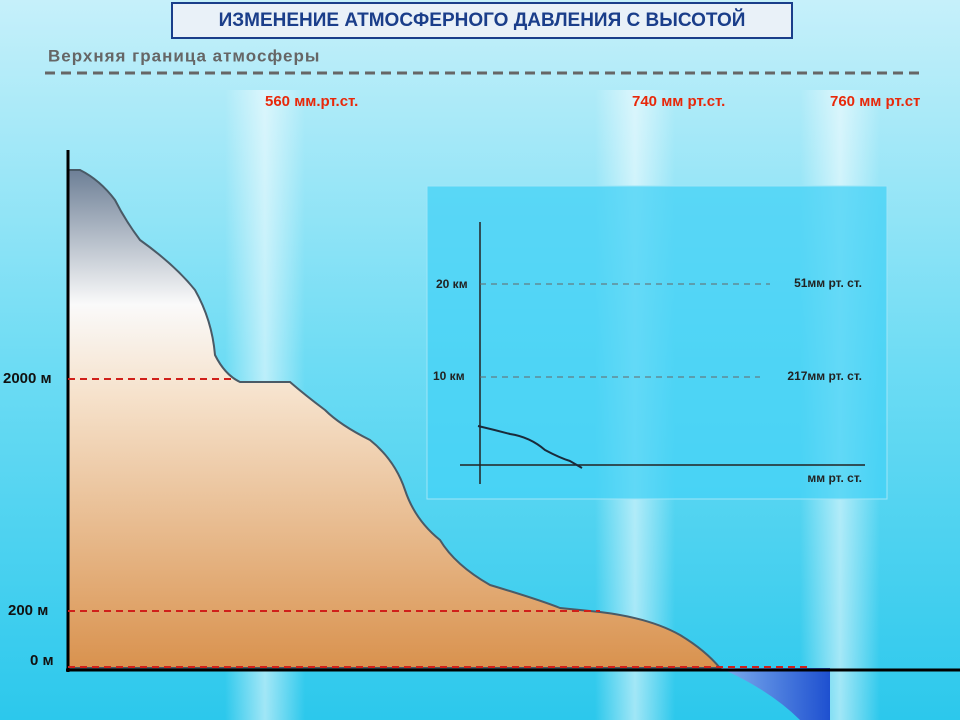 The height and width of the screenshot is (720, 960). Describe the element at coordinates (311, 101) in the screenshot. I see `pressure-label: 560 мм.рт.ст.` at that location.